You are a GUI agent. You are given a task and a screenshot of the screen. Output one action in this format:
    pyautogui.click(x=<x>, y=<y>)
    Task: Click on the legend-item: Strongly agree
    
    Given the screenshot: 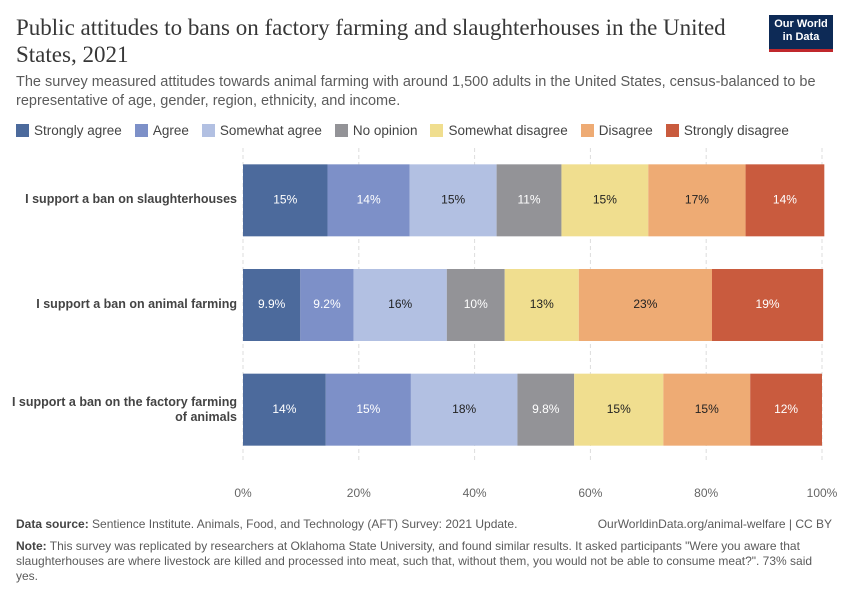 What is the action you would take?
    pyautogui.click(x=69, y=130)
    